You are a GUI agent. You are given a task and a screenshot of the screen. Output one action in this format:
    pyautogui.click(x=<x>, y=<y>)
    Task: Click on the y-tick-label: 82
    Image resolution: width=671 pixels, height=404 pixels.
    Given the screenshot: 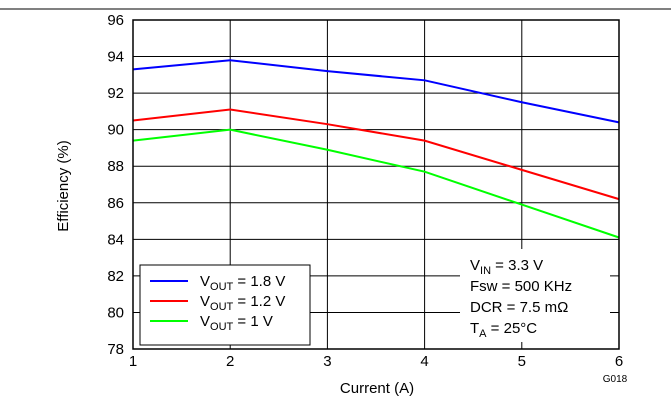 What is the action you would take?
    pyautogui.click(x=115, y=276)
    